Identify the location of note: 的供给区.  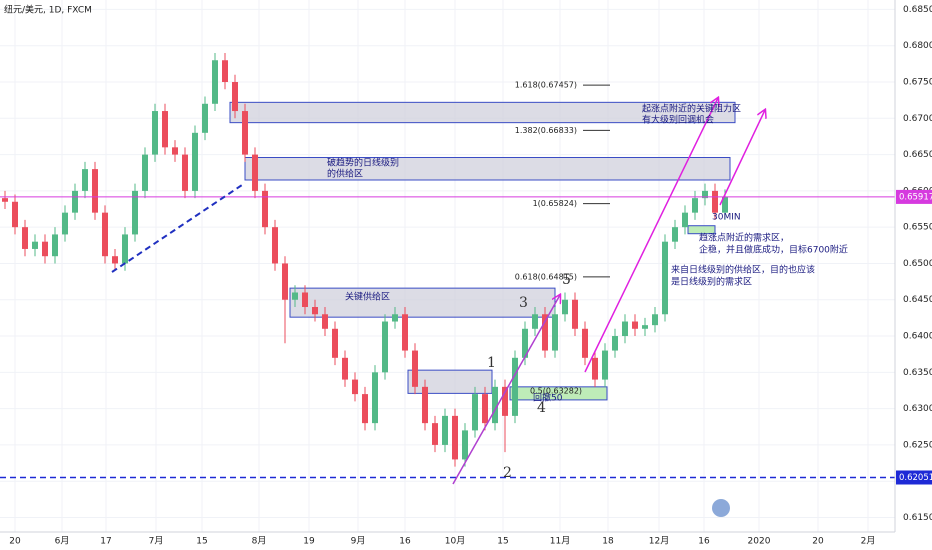
(345, 174).